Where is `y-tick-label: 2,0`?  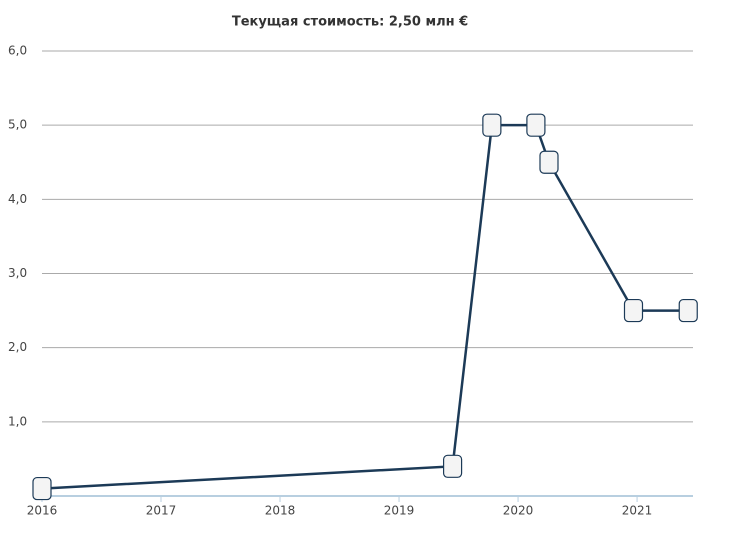 y-tick-label: 2,0 is located at coordinates (17, 347).